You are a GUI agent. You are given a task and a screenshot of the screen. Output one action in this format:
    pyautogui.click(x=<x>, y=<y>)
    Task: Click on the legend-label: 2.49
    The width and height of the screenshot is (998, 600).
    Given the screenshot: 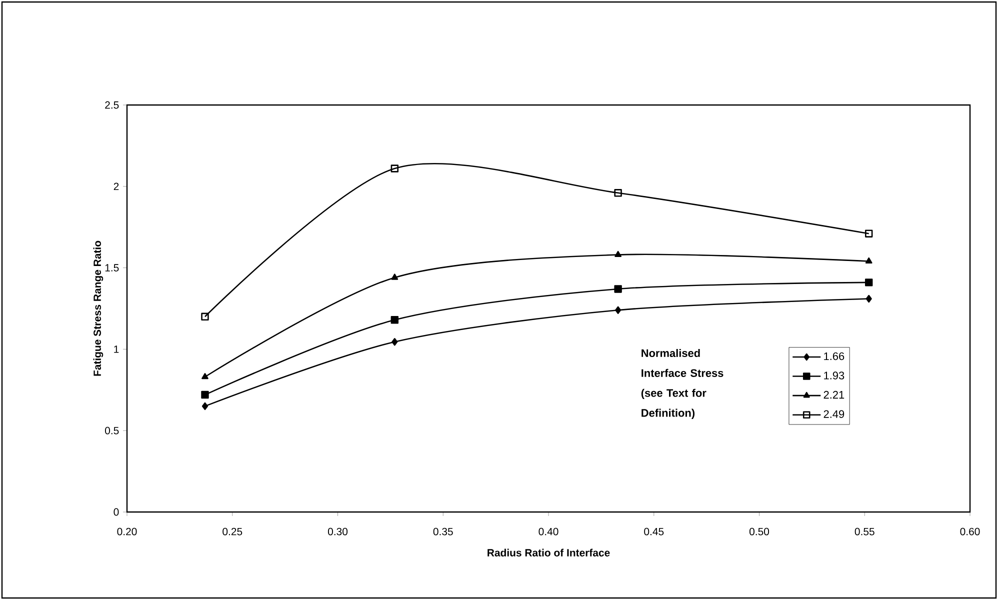 What is the action you would take?
    pyautogui.click(x=834, y=414)
    